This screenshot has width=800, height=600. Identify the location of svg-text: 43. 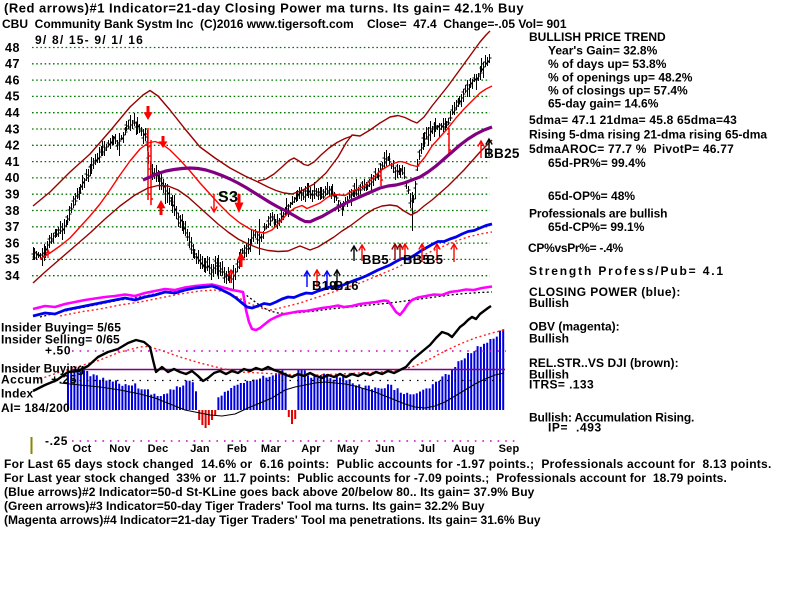
(12, 129).